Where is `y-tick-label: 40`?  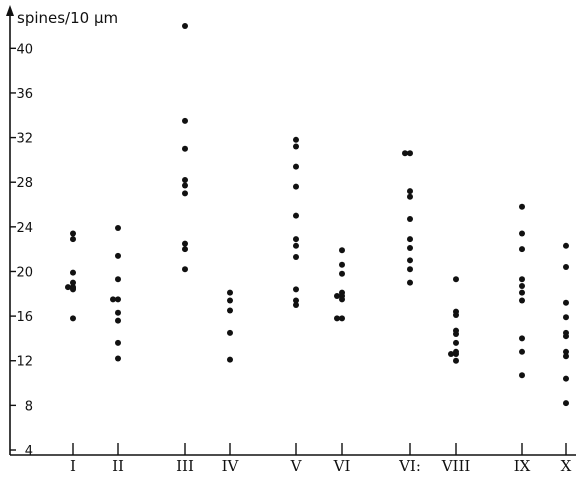 y-tick-label: 40 is located at coordinates (24, 49).